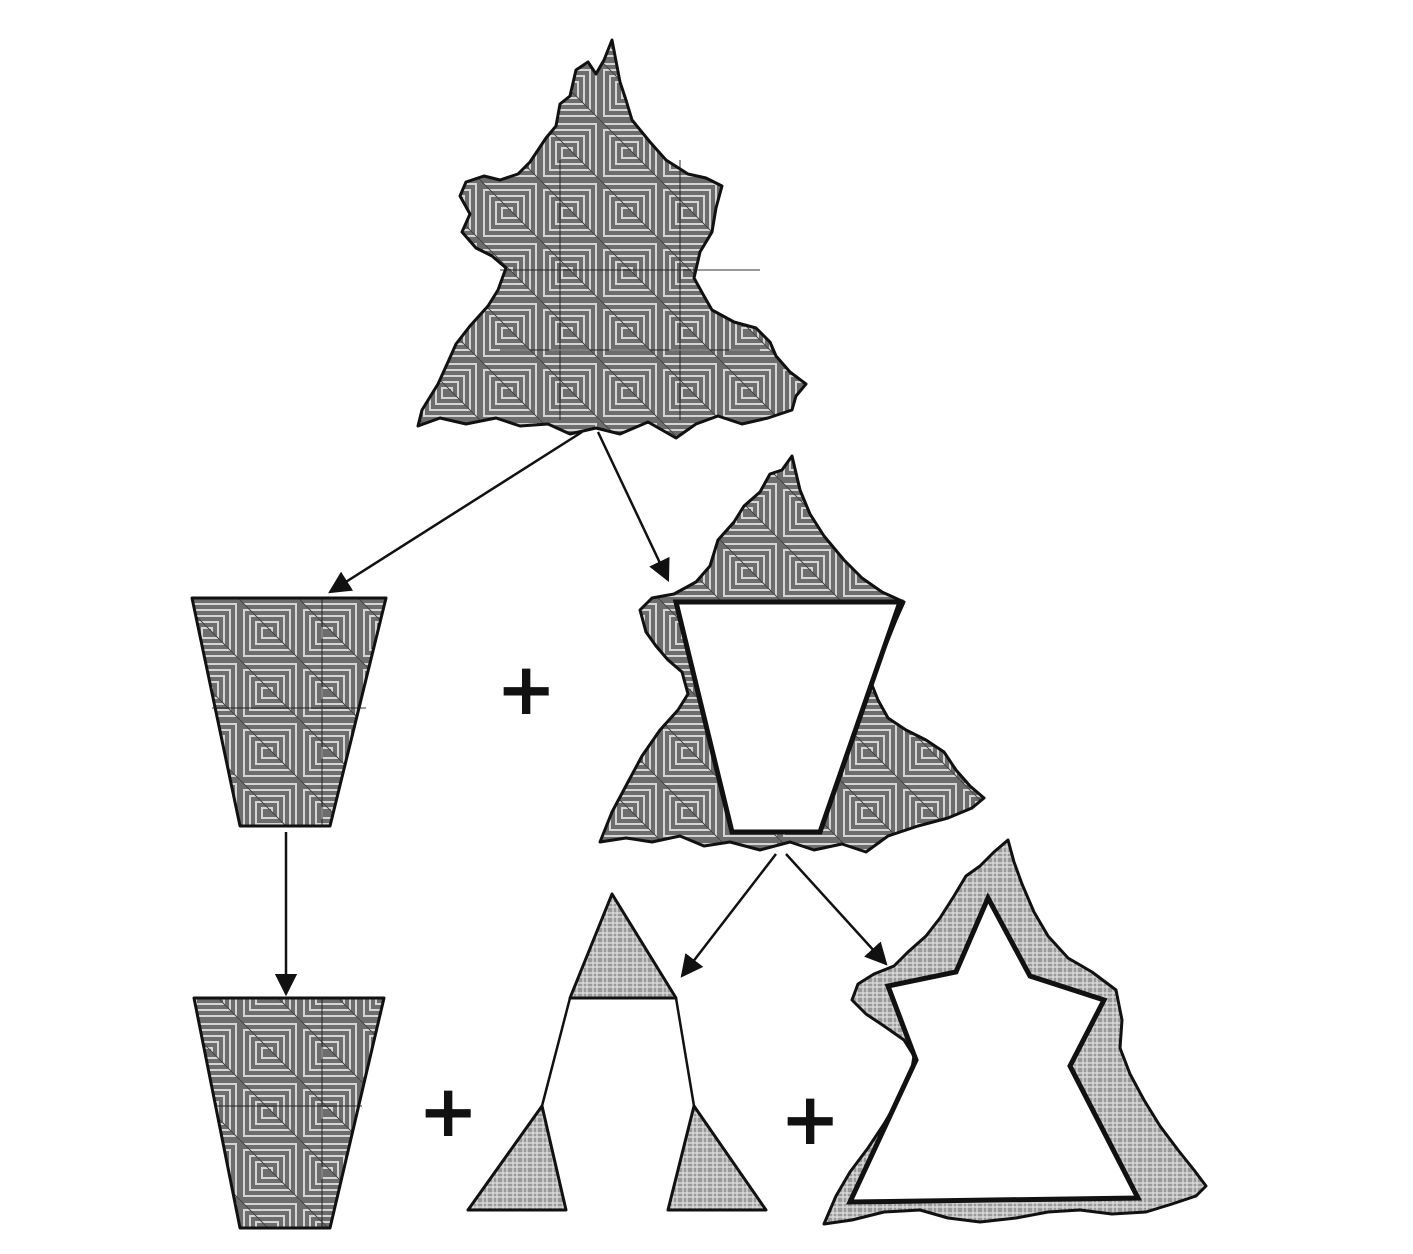 This screenshot has width=1413, height=1254. What do you see at coordinates (448, 1111) in the screenshot?
I see `plus-sign-bottom-left: +` at bounding box center [448, 1111].